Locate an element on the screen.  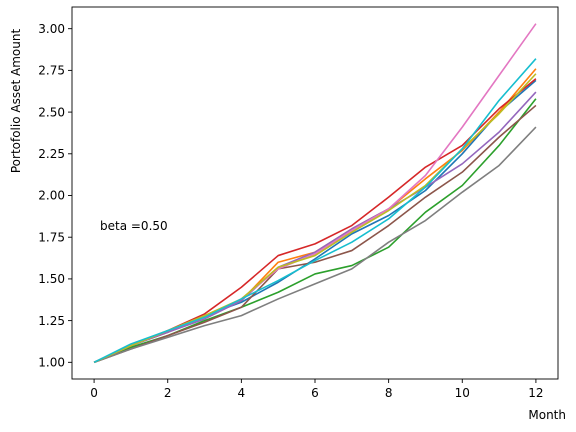
x-tick-label: 2 is located at coordinates (168, 393).